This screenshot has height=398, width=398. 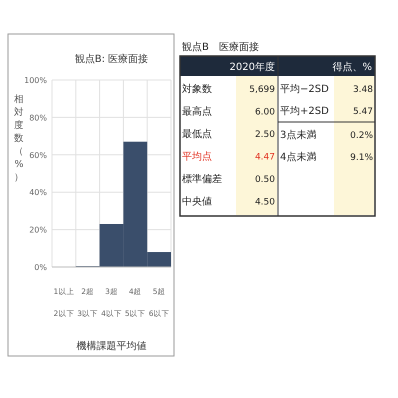 I want to click on text: 3.48, so click(x=363, y=90).